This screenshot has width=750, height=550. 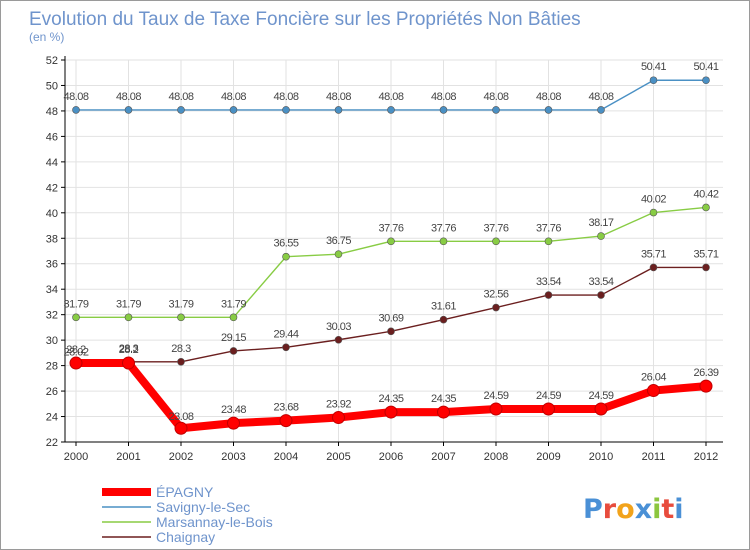 What do you see at coordinates (52, 418) in the screenshot?
I see `y-tick-label: 24` at bounding box center [52, 418].